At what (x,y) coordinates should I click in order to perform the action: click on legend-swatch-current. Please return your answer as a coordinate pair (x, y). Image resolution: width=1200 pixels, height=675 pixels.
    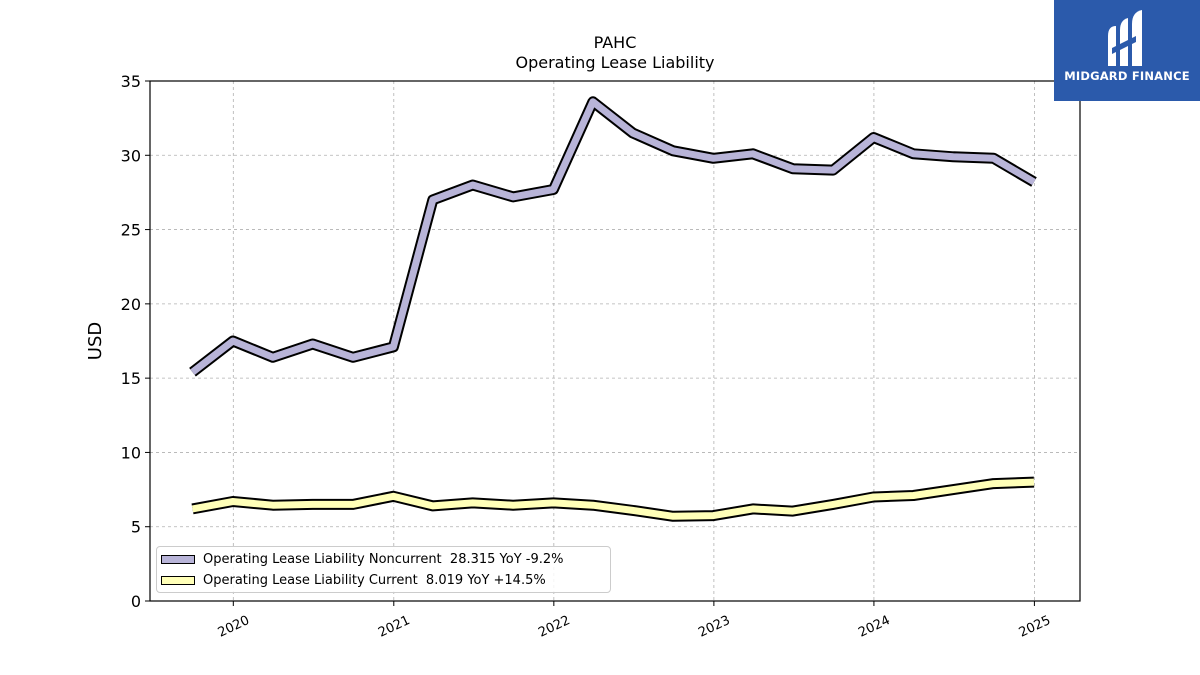
    Looking at the image, I should click on (178, 580).